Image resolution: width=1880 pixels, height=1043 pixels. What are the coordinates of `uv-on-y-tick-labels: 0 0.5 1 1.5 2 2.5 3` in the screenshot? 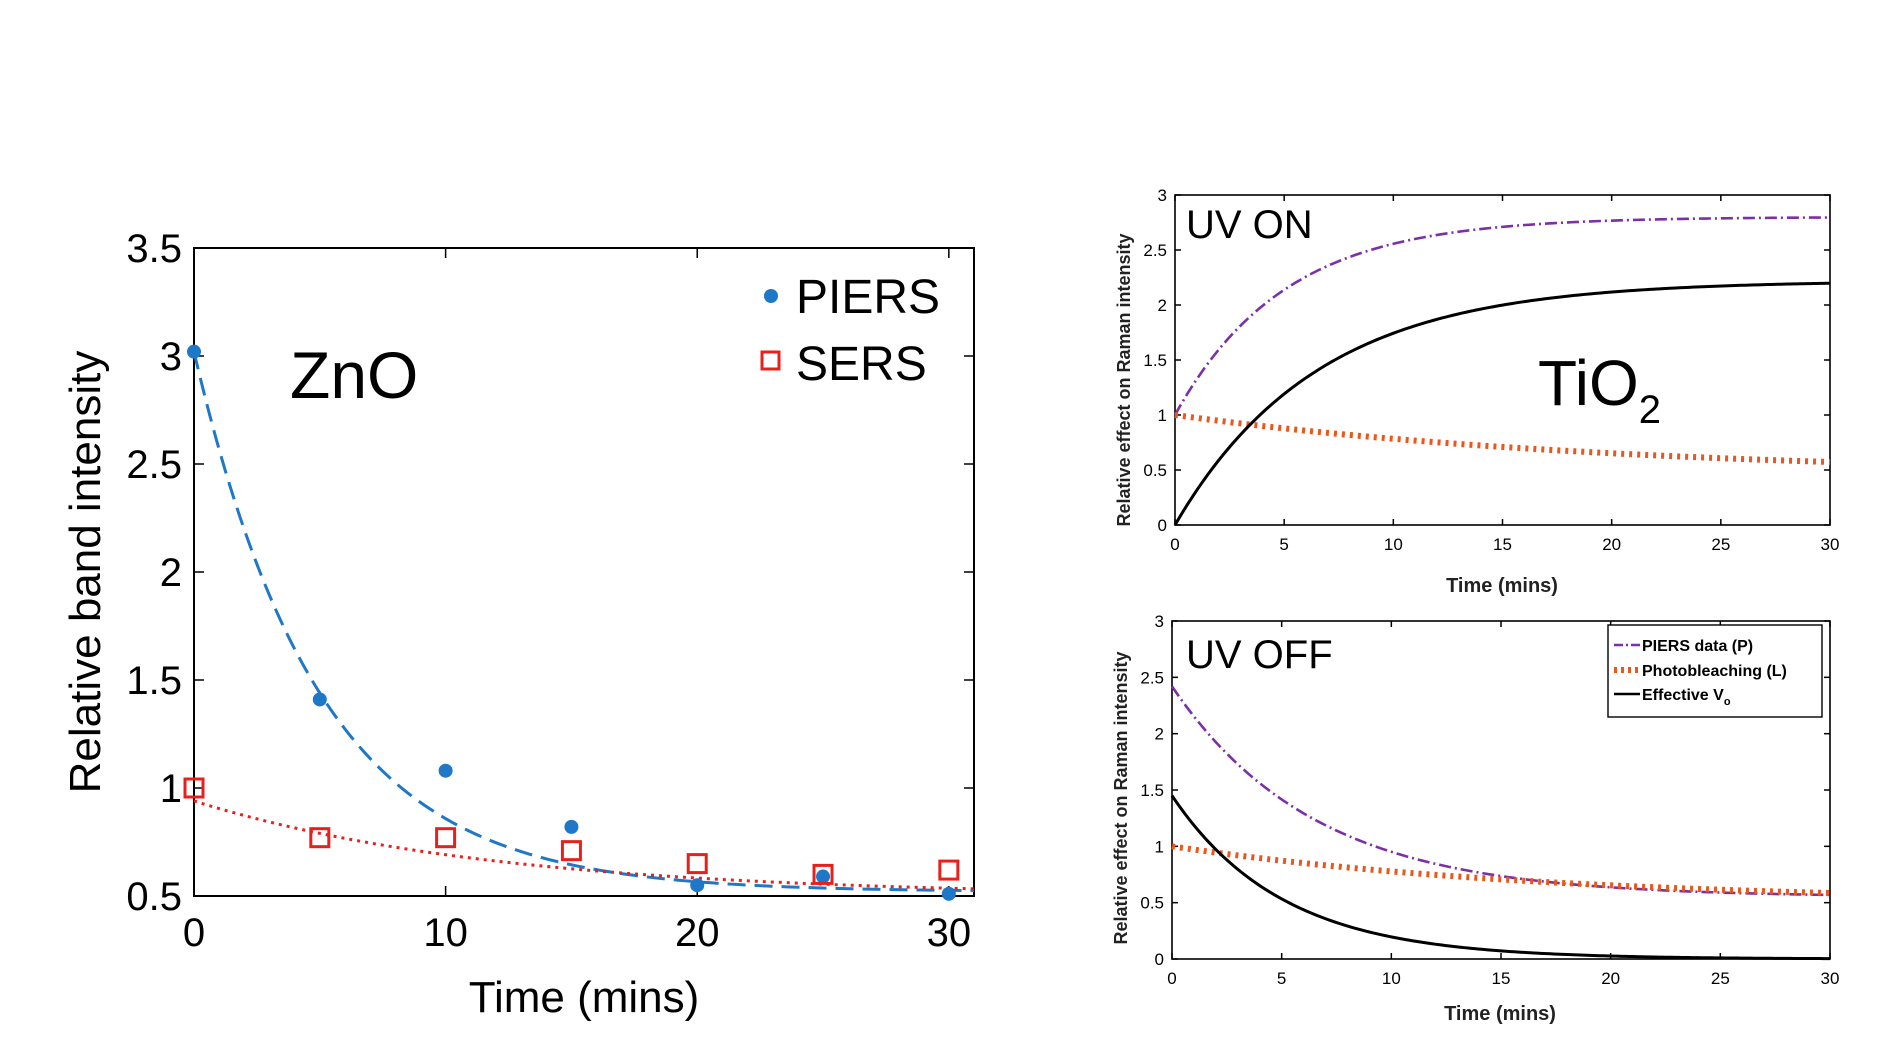 It's located at (1155, 360).